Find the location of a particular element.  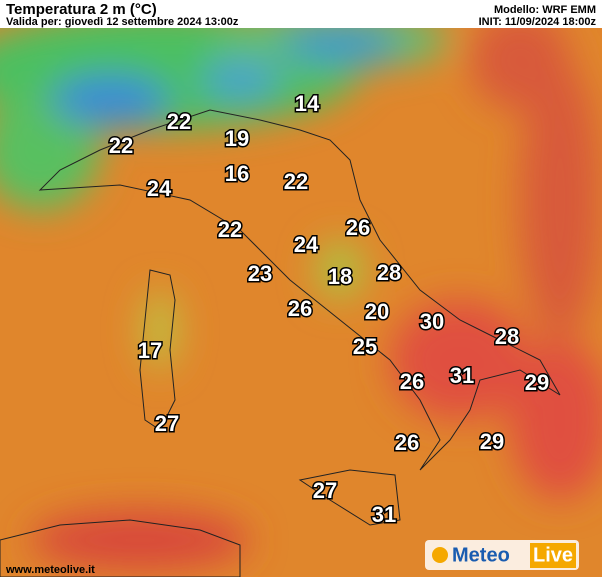

sicily-coast is located at coordinates (349, 497).